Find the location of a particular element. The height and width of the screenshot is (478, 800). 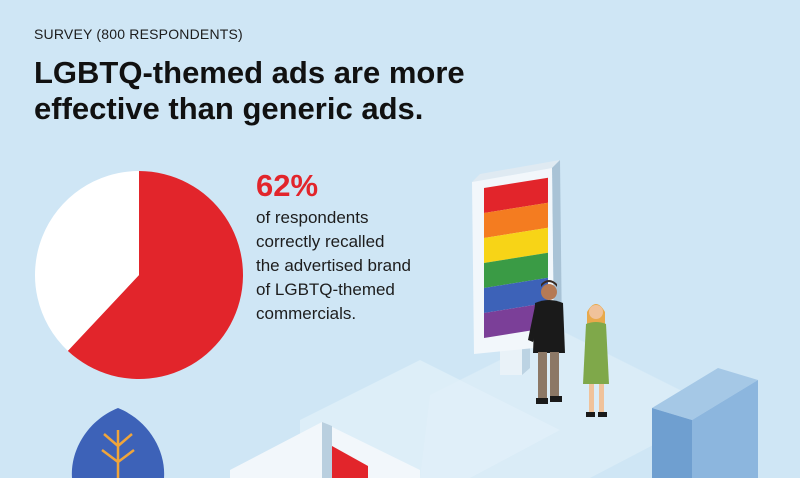

survey-eyebrow: SURVEY (800 RESPONDENTS) is located at coordinates (138, 34).